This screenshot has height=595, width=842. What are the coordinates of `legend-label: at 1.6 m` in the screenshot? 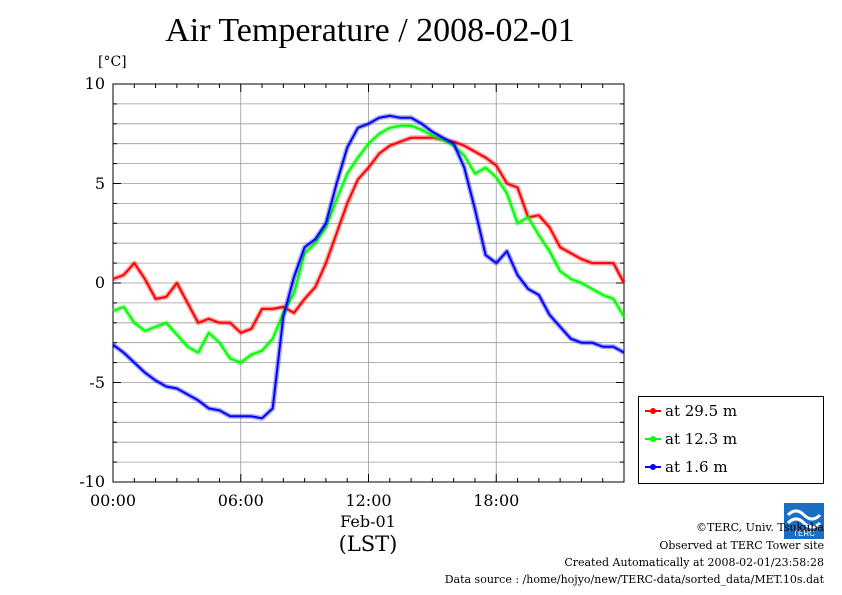 It's located at (696, 467).